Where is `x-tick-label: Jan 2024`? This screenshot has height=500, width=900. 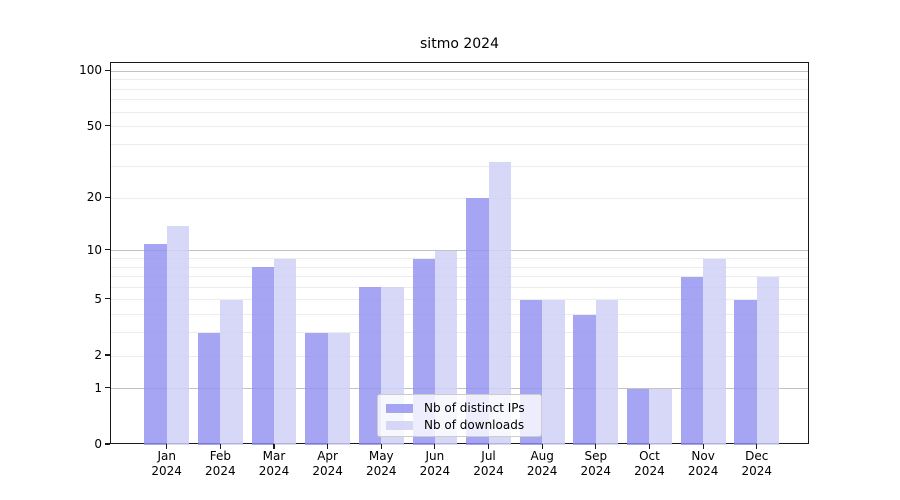
x-tick-label: Jan 2024 is located at coordinates (166, 463).